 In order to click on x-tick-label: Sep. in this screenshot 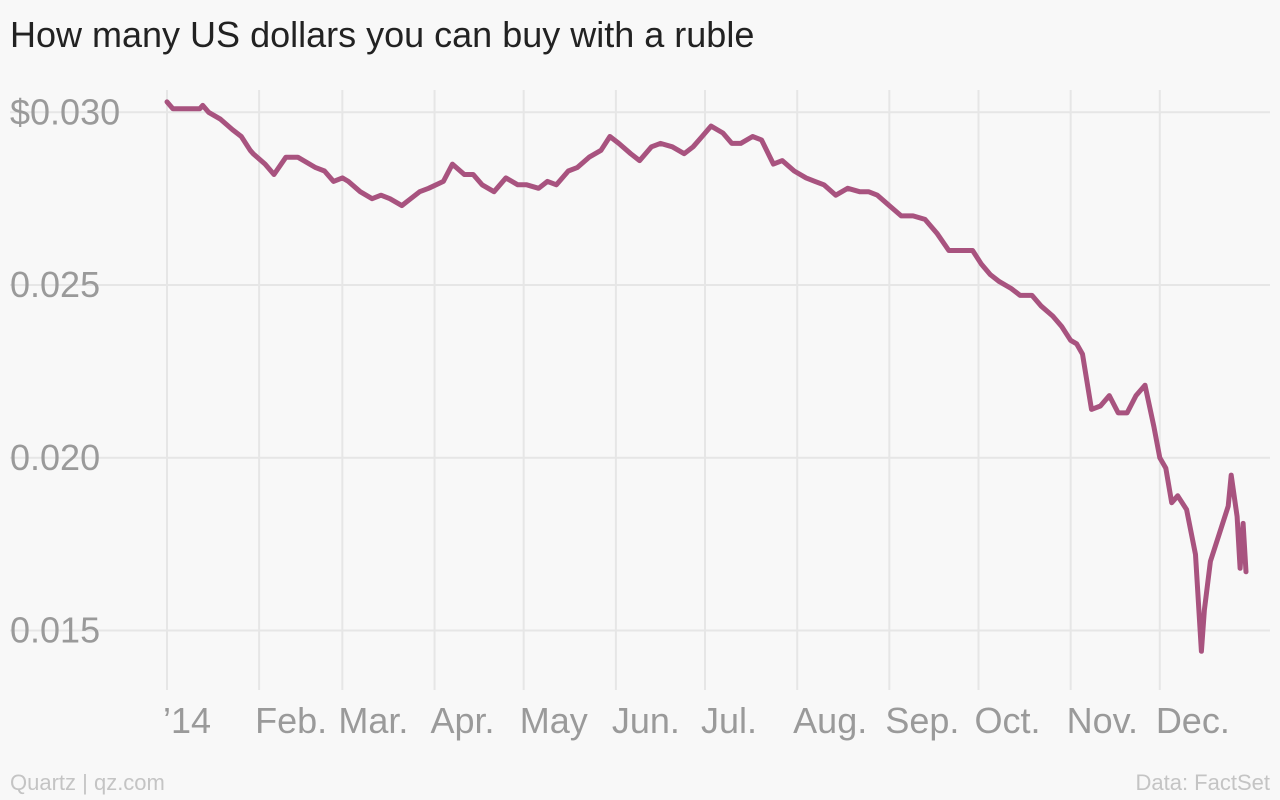, I will do `click(922, 720)`.